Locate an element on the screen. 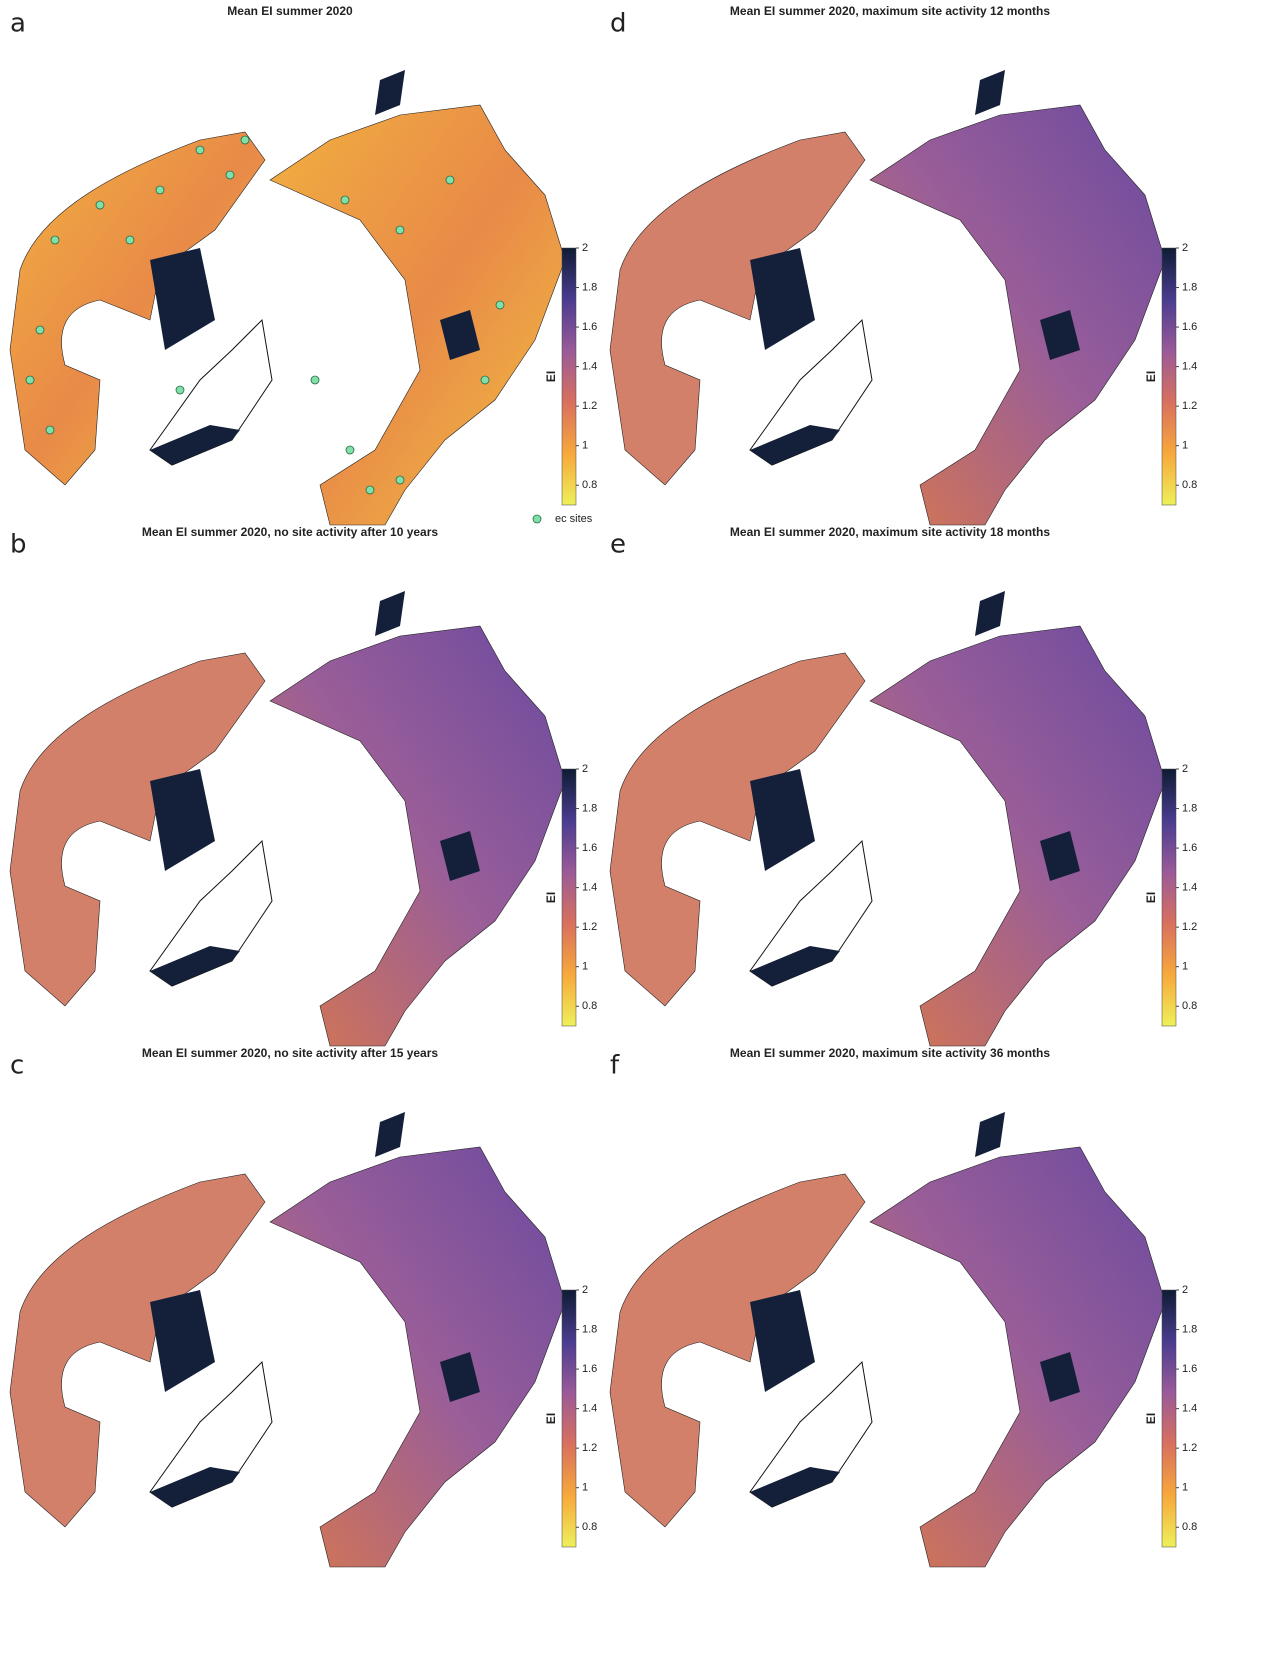 This screenshot has height=1668, width=1274. panel-letter: c is located at coordinates (17, 1066).